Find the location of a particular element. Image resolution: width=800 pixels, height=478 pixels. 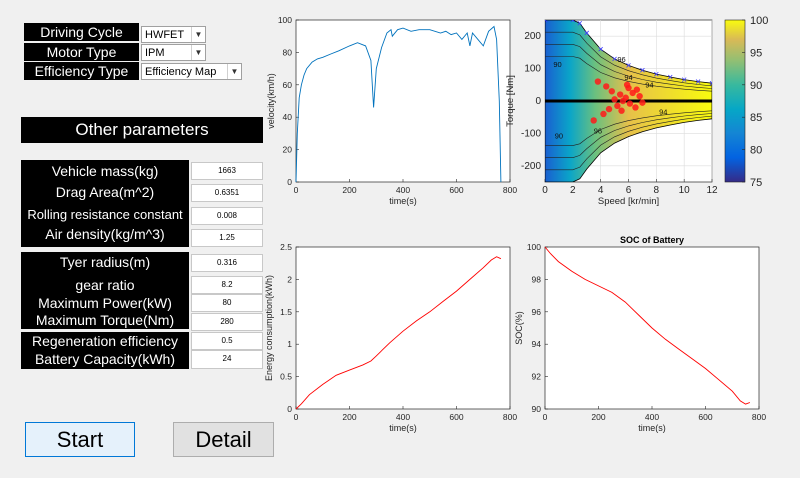

drag-area-field: 0.6351 is located at coordinates (227, 193).